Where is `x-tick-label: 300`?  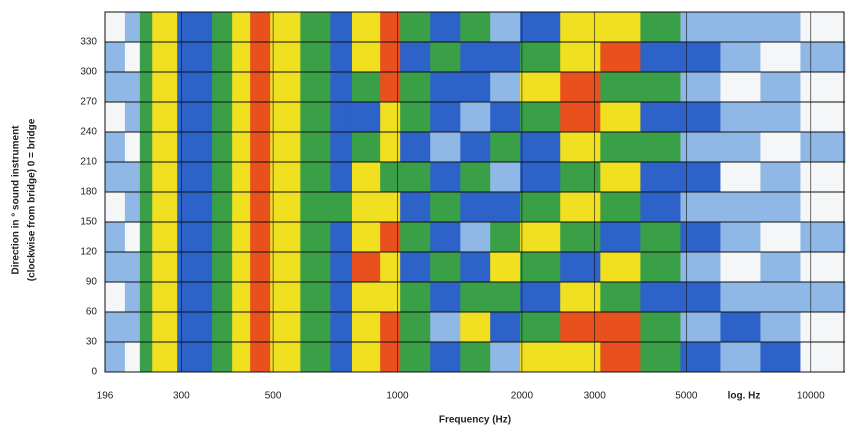
x-tick-label: 300 is located at coordinates (181, 396).